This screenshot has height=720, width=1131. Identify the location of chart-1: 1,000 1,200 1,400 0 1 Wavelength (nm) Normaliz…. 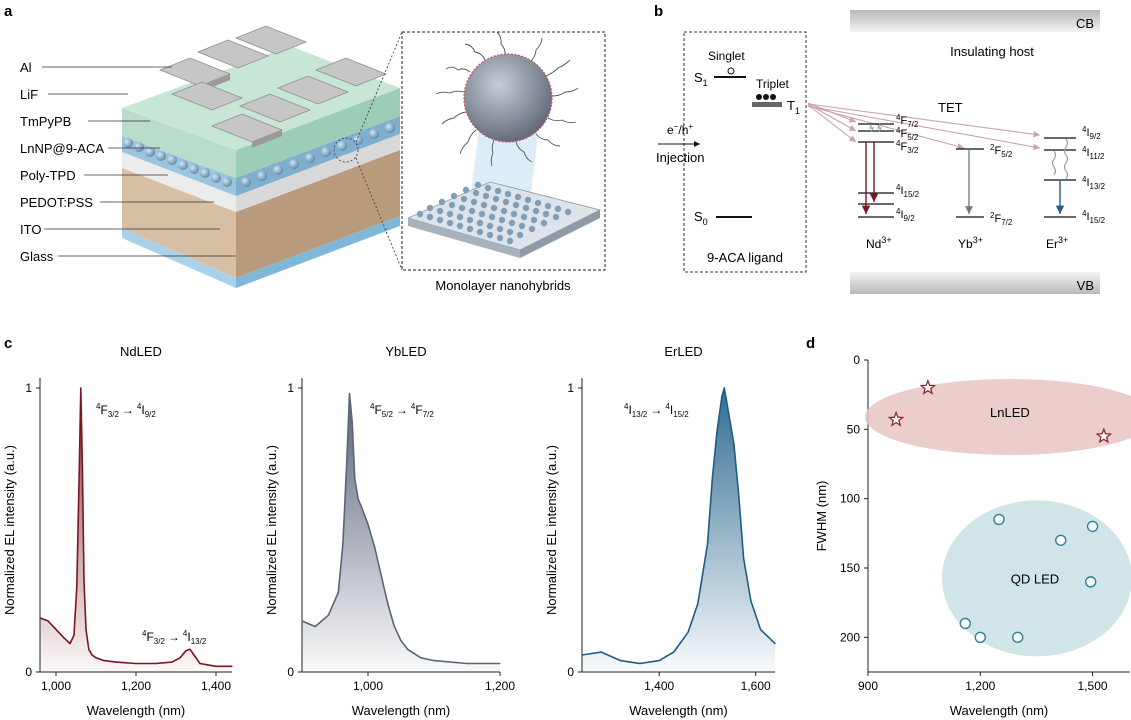
(117, 531).